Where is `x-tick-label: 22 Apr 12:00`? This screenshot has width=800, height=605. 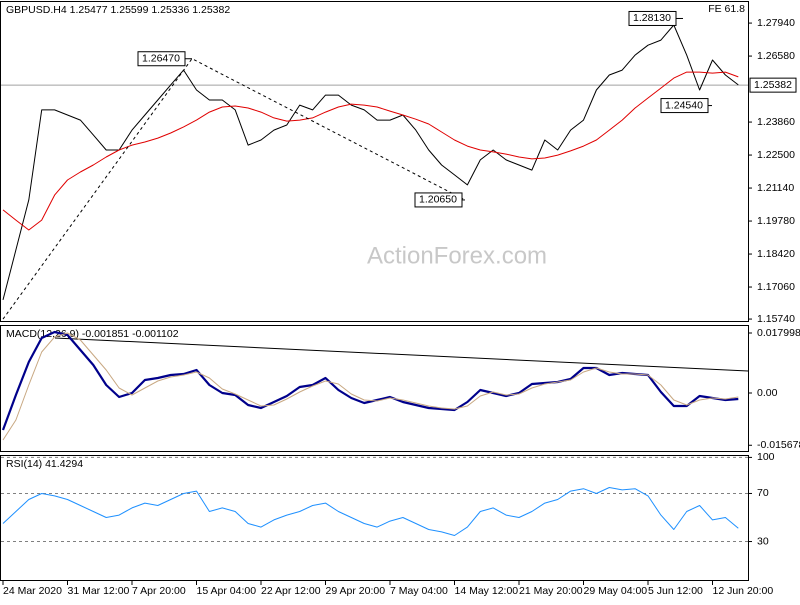
x-tick-label: 22 Apr 12:00 is located at coordinates (291, 591).